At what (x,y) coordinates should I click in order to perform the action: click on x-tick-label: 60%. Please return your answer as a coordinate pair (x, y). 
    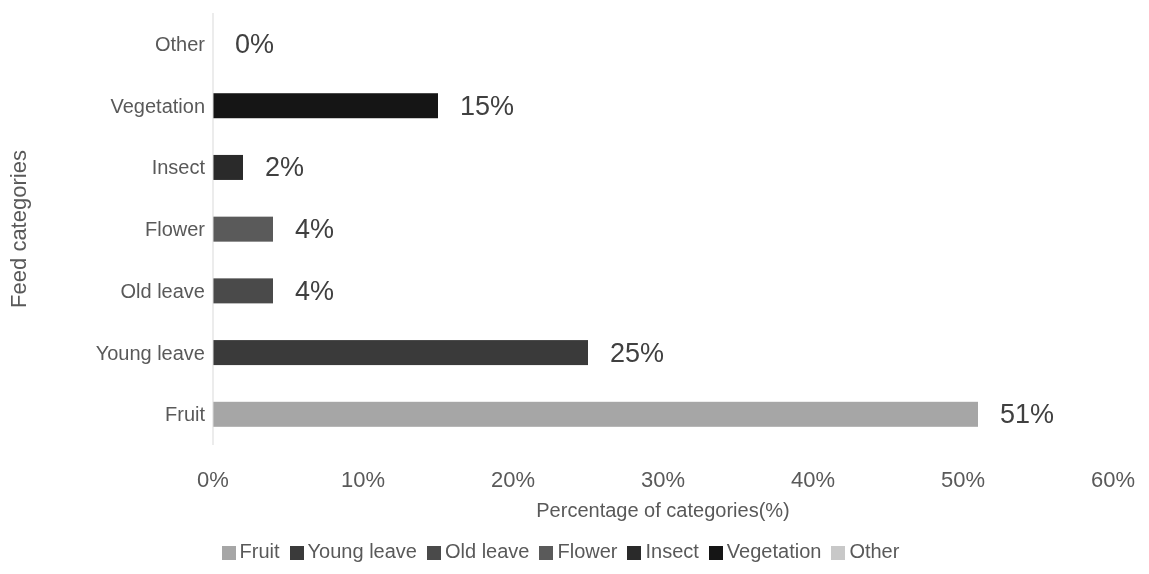
    Looking at the image, I should click on (1113, 479).